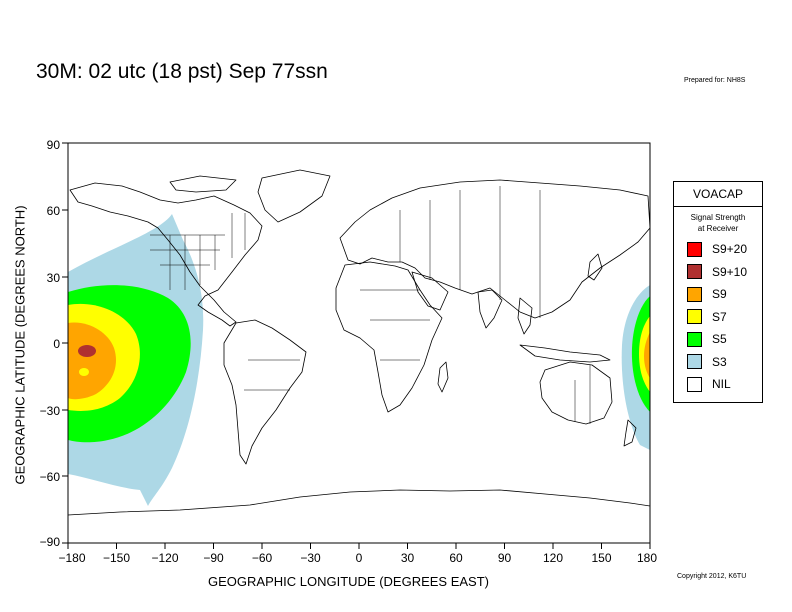  I want to click on y-tick-label: −30, so click(49, 411).